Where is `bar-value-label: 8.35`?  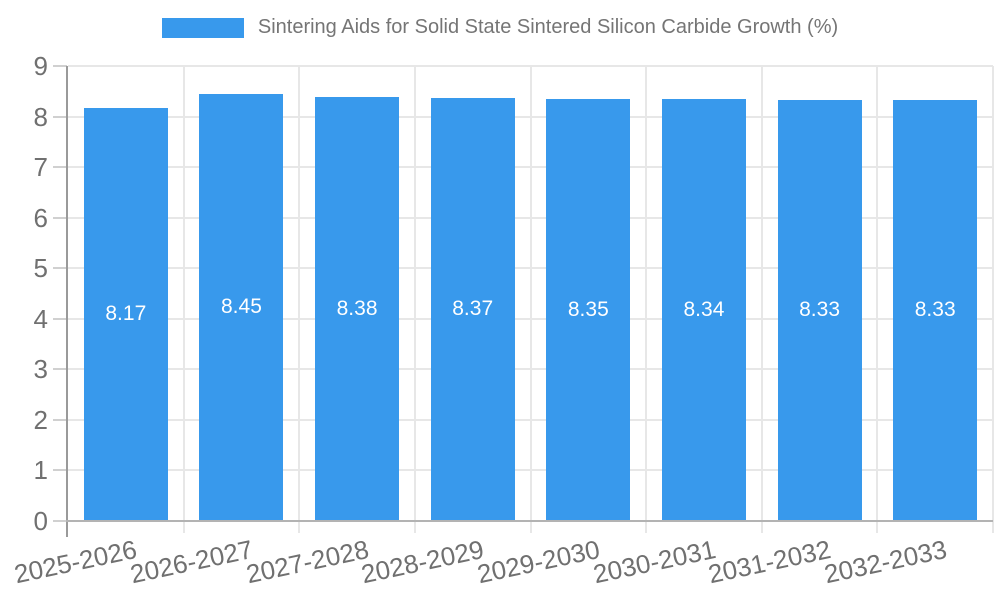
bar-value-label: 8.35 is located at coordinates (588, 309).